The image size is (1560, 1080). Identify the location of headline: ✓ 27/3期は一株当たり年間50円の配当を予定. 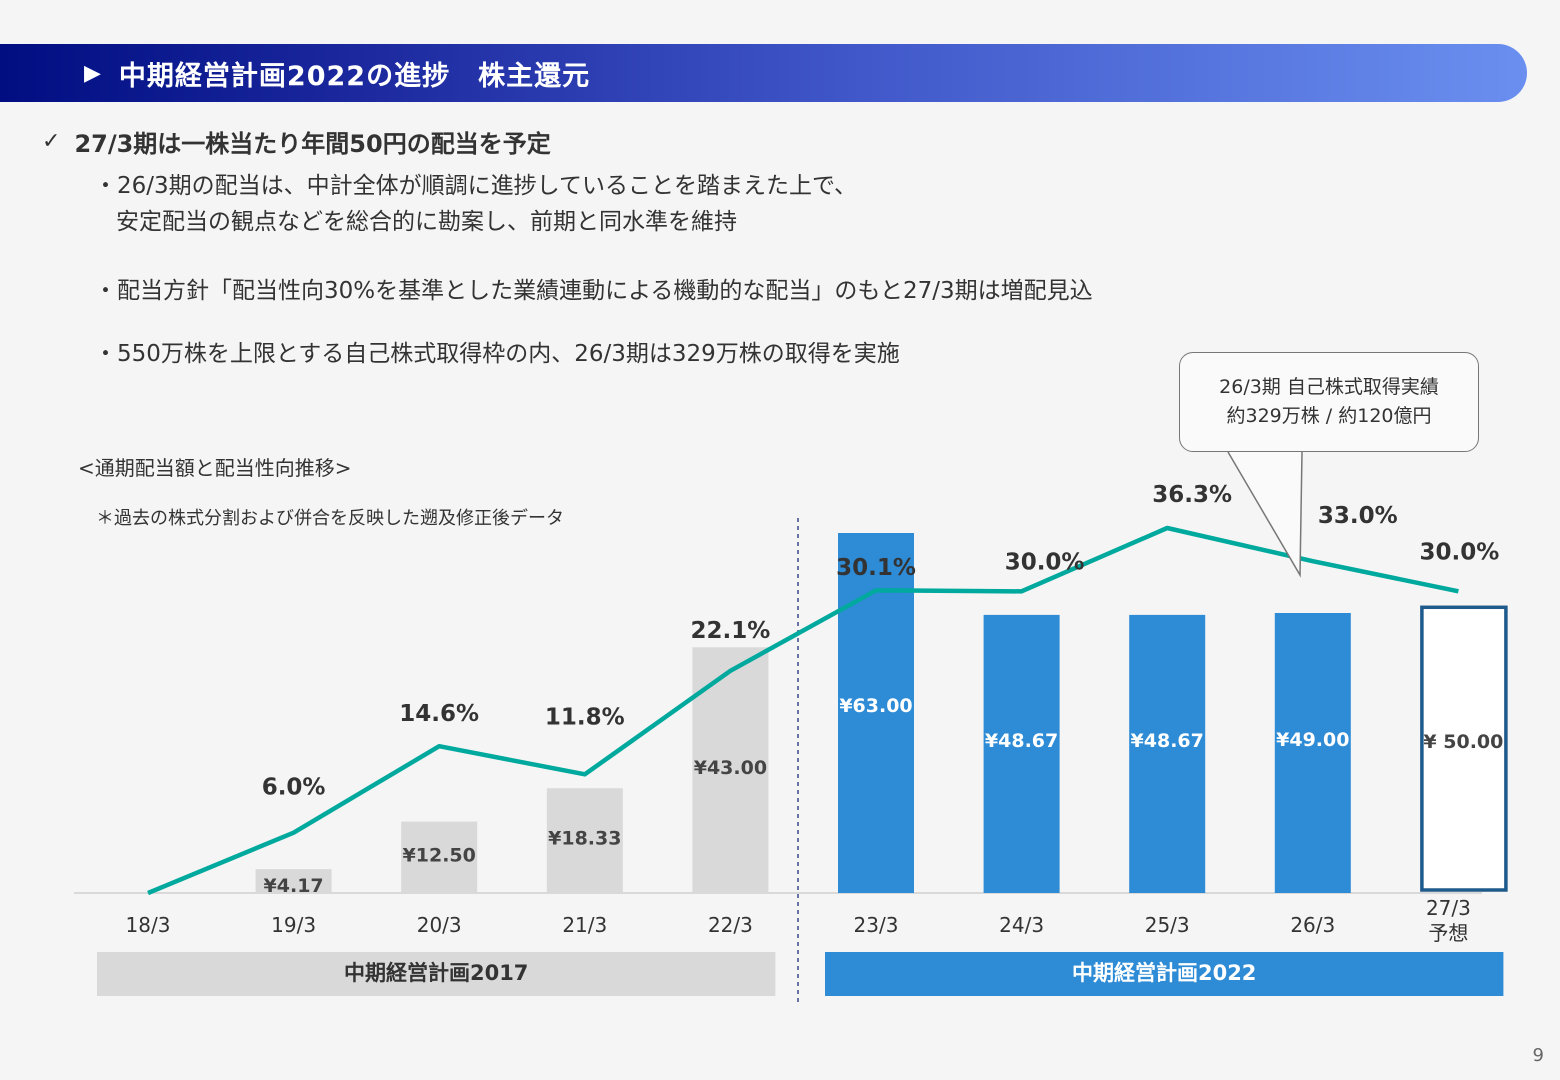
(296, 141).